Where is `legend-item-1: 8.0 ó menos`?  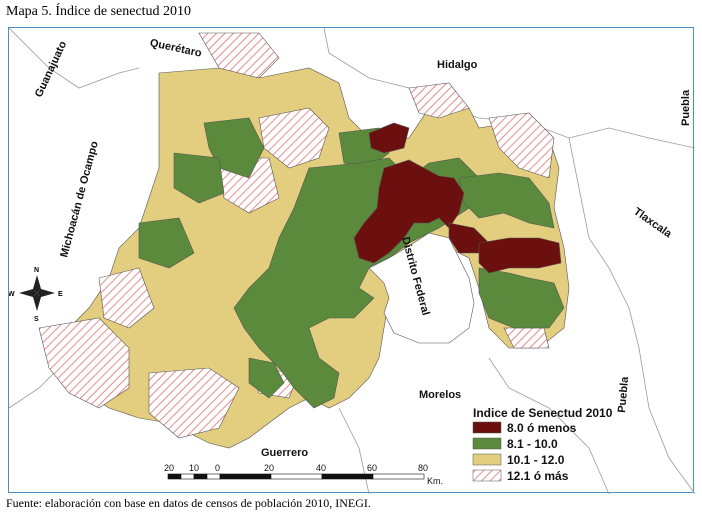
legend-item-1: 8.0 ó menos is located at coordinates (524, 428).